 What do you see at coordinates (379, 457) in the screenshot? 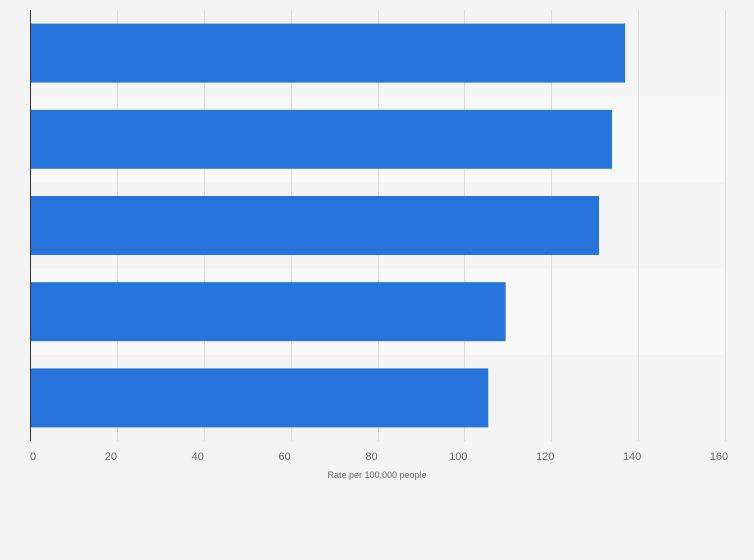
I see `x-axis-ticks: 0 20 40 60 80 100 120 140 160` at bounding box center [379, 457].